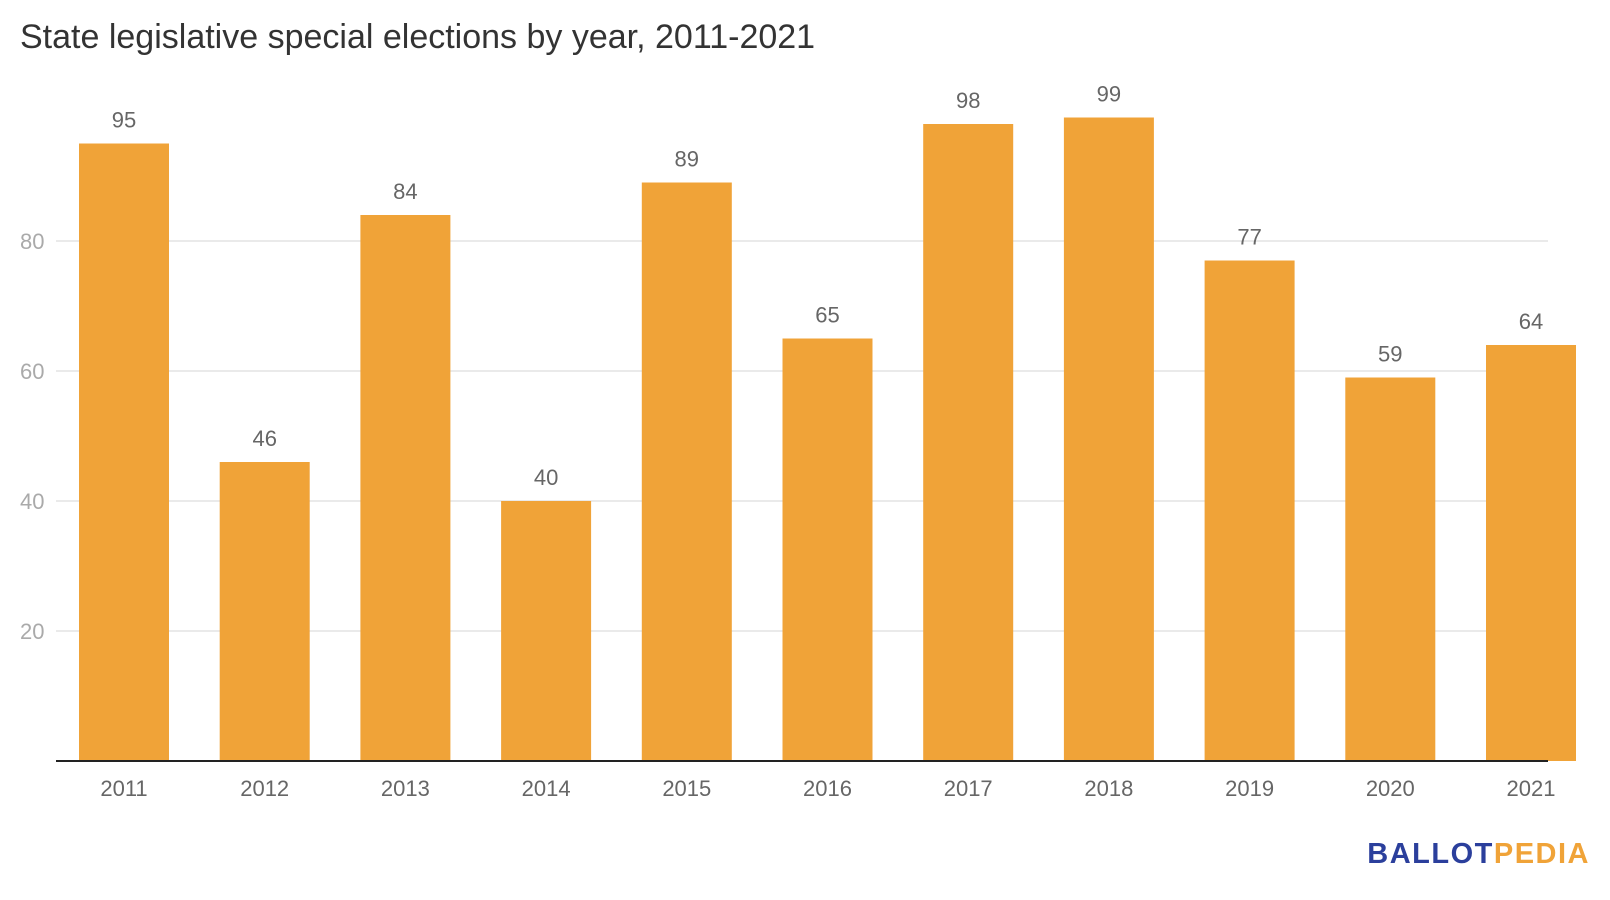  What do you see at coordinates (1430, 854) in the screenshot?
I see `logo-part-ballot: BALLOT` at bounding box center [1430, 854].